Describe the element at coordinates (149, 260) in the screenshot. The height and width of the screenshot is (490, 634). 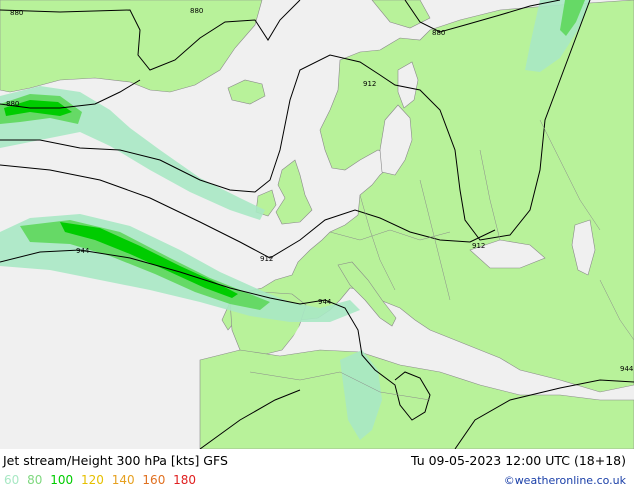
I see `jet-band-100-south` at that location.